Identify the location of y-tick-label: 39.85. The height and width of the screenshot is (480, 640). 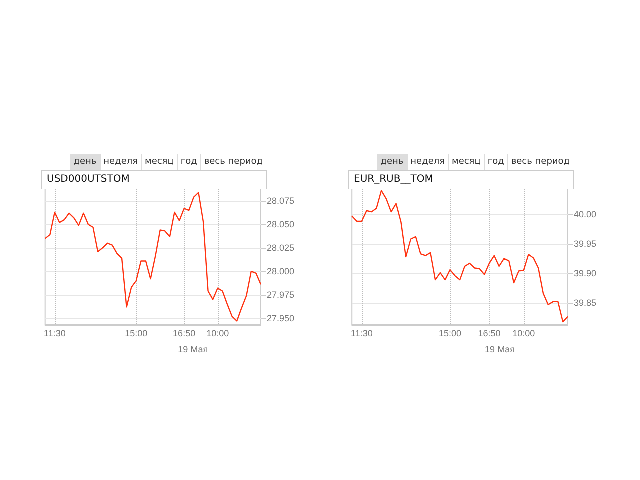
(585, 303).